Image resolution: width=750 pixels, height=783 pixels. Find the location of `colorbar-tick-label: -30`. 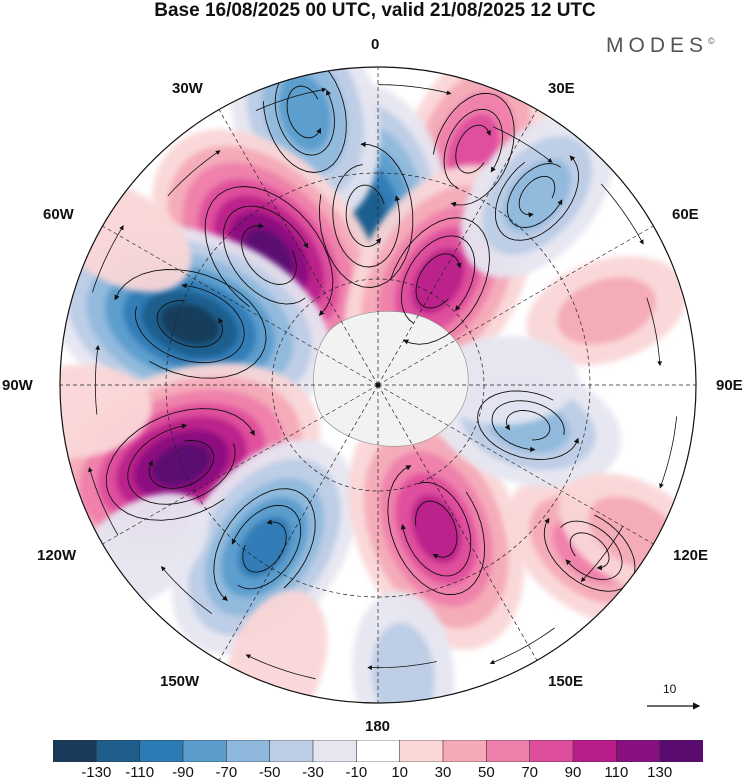

colorbar-tick-label: -30 is located at coordinates (313, 772).